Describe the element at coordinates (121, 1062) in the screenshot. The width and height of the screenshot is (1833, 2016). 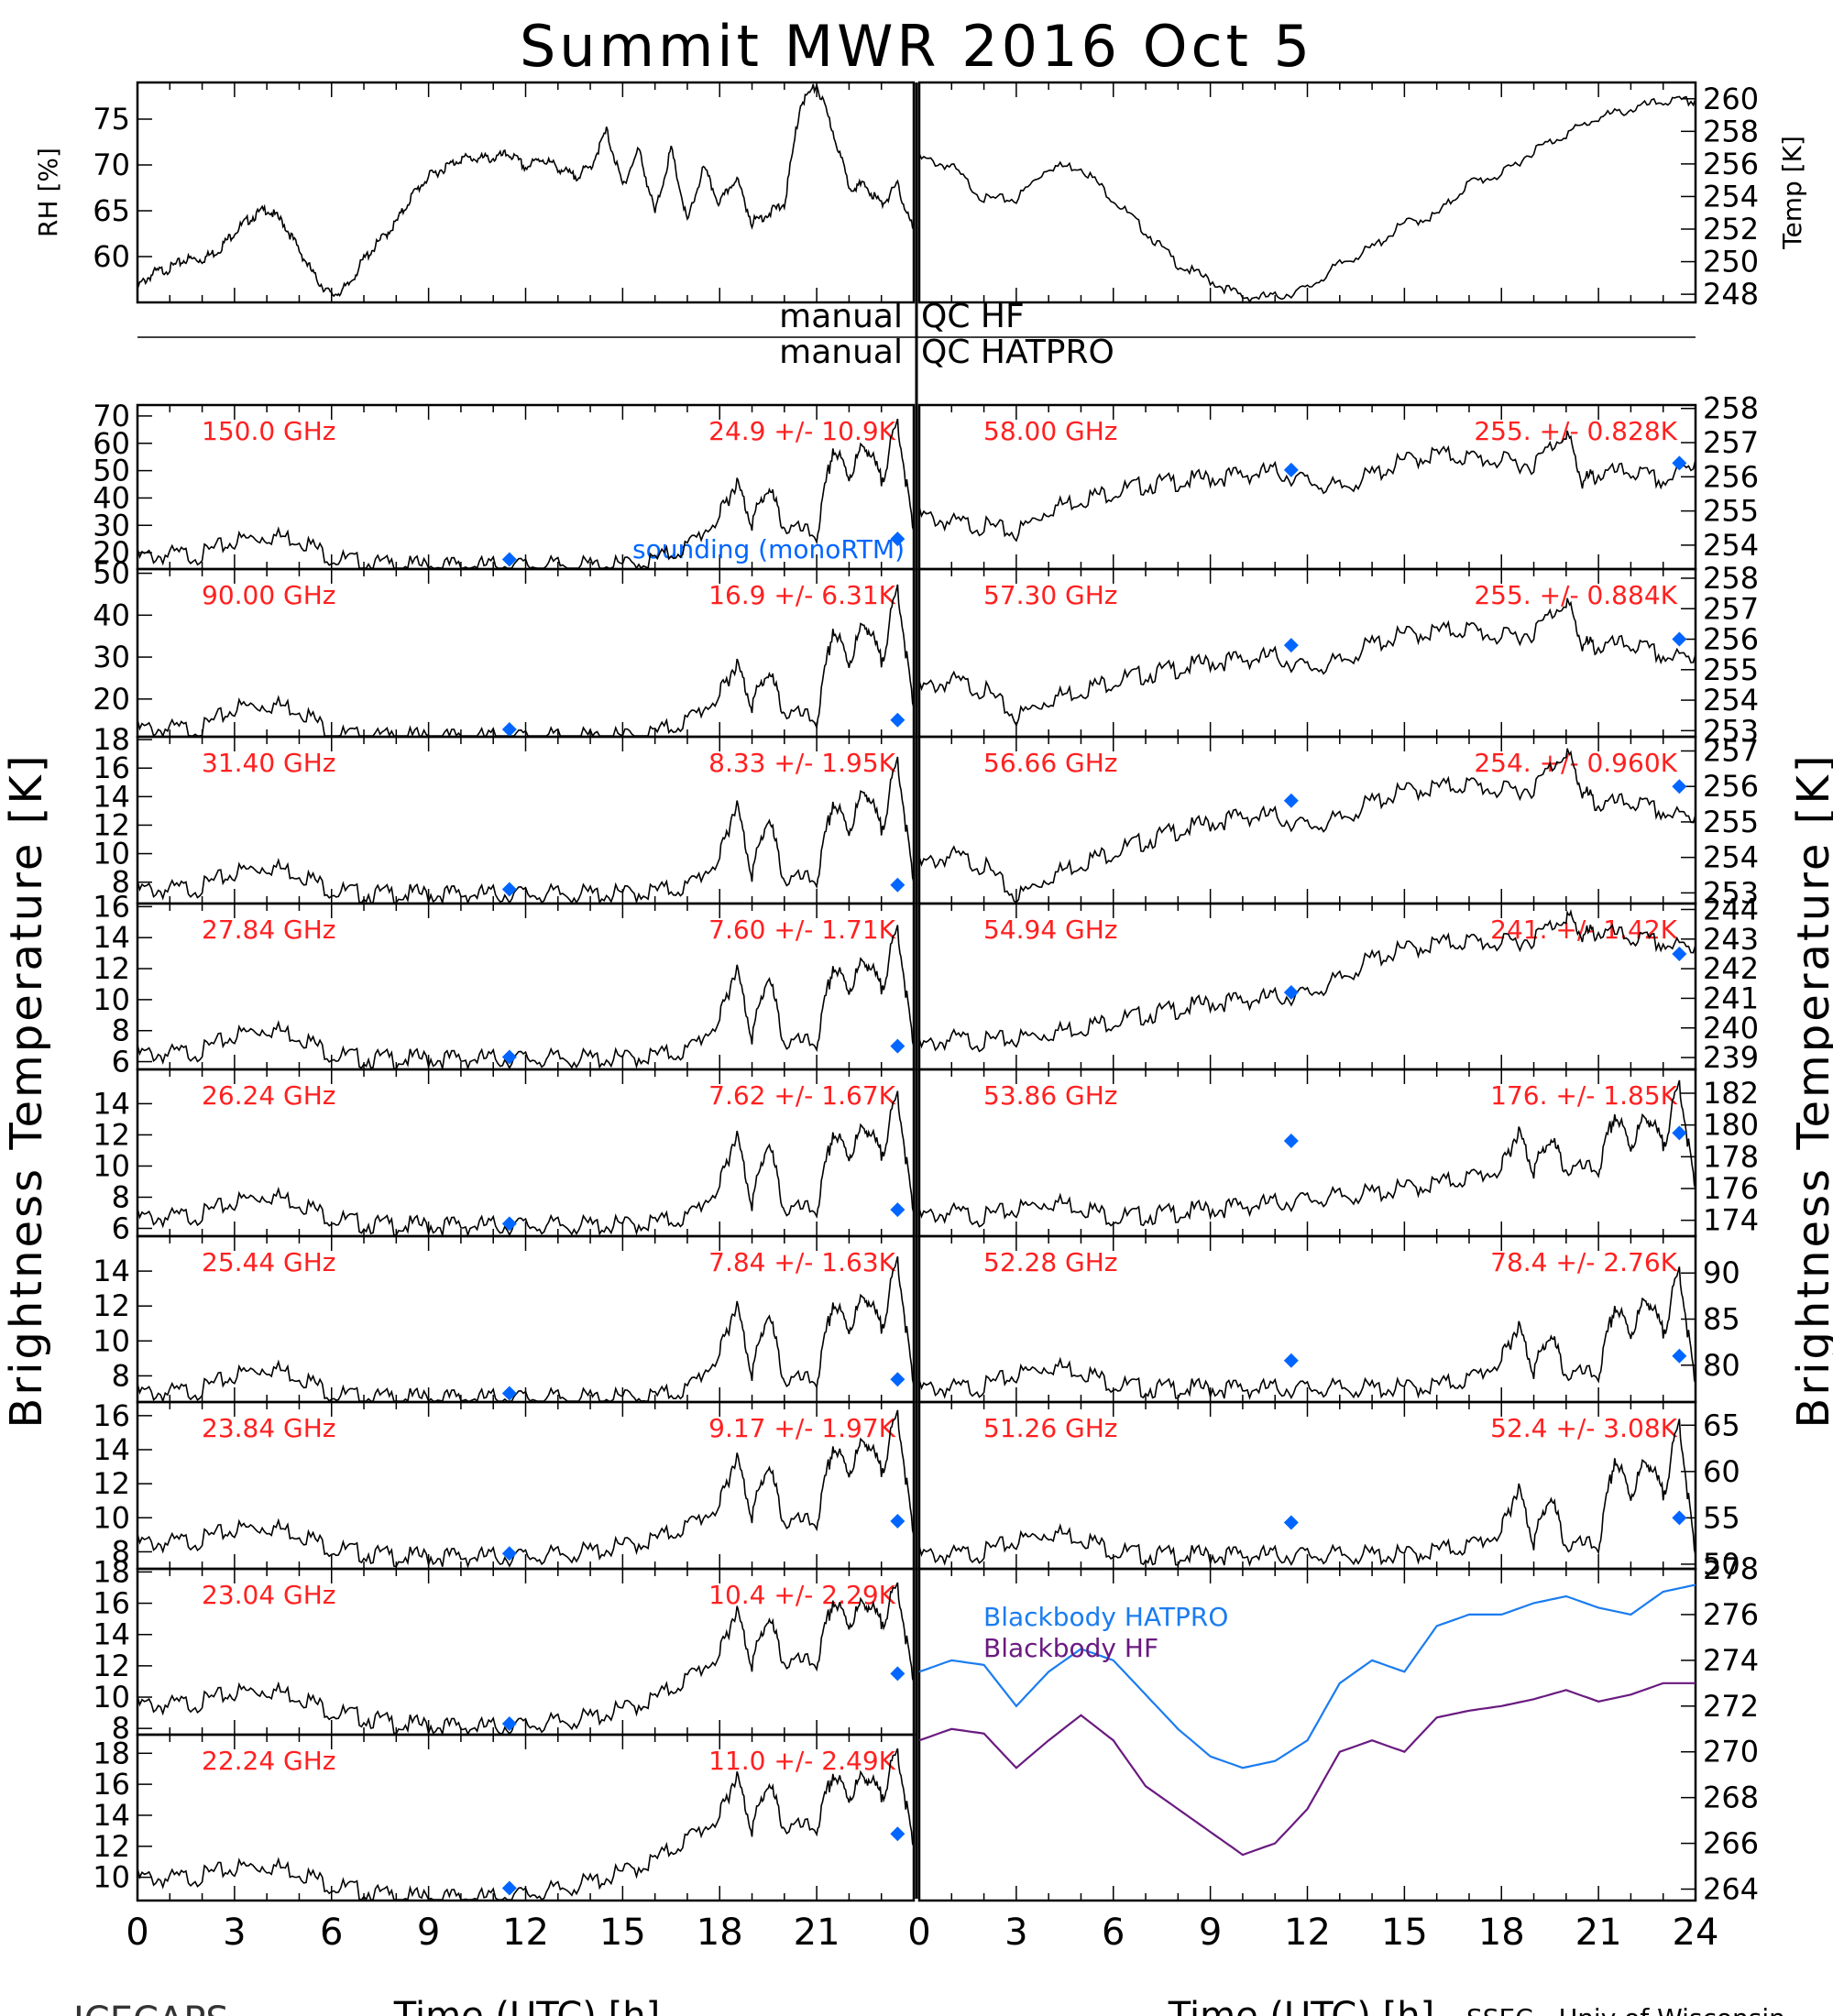
I see `y-tick-label: 6` at that location.